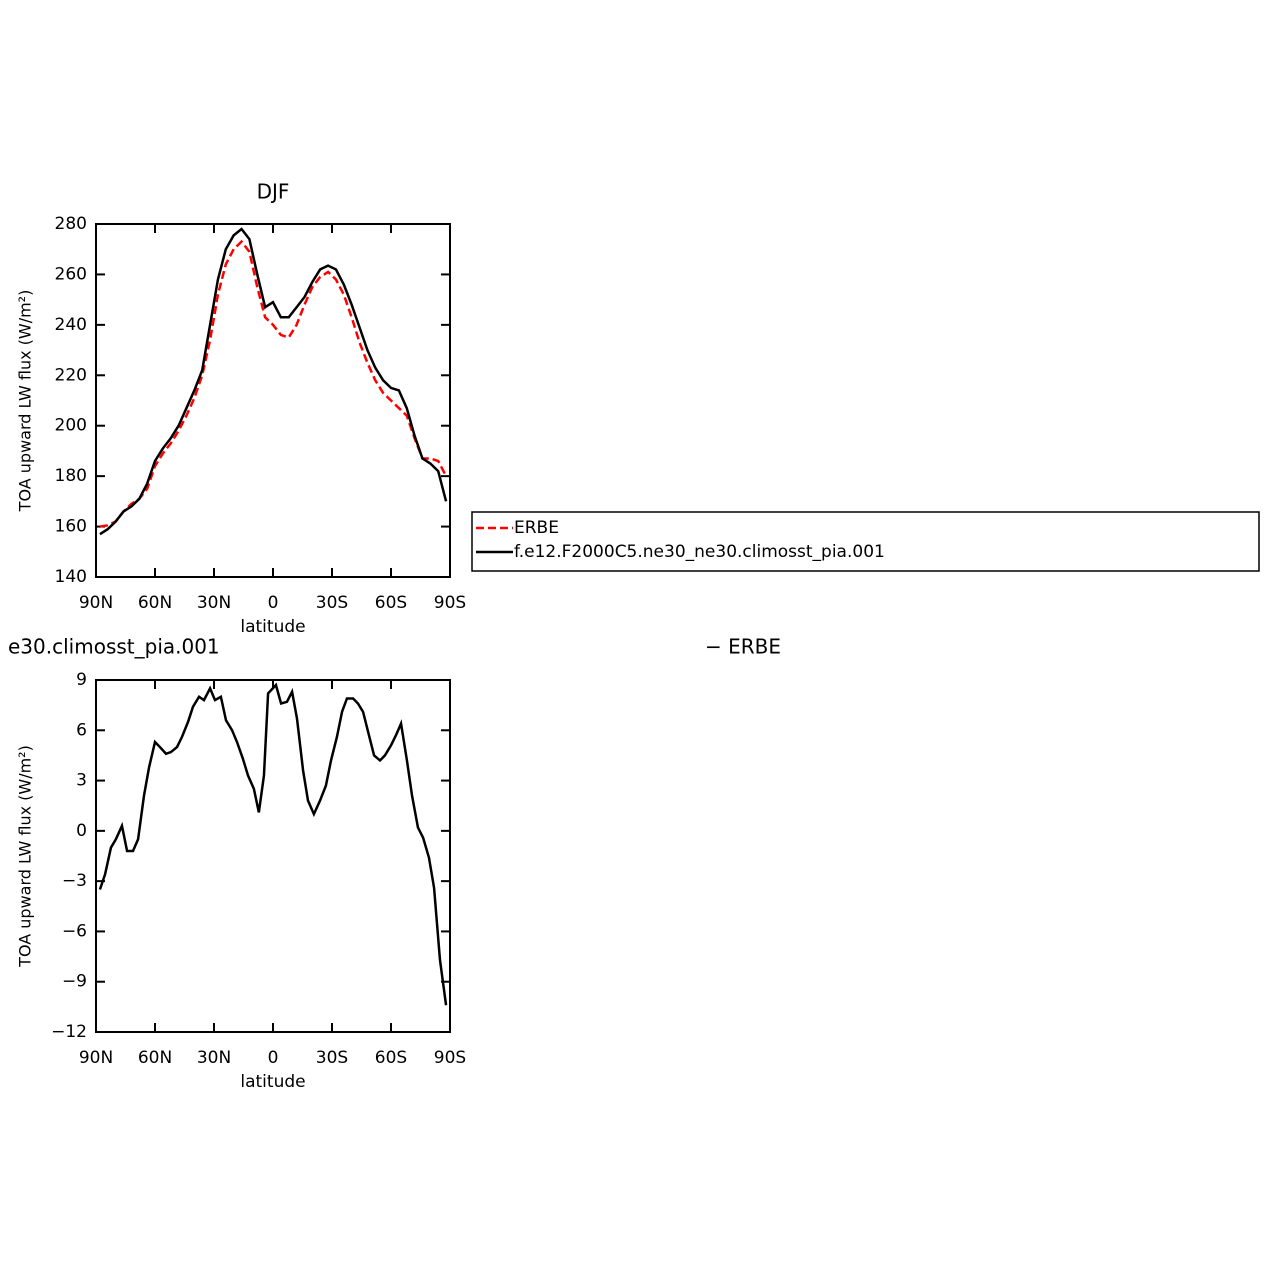 The height and width of the screenshot is (1275, 1278). Describe the element at coordinates (536, 528) in the screenshot. I see `legend-label: ERBE` at that location.